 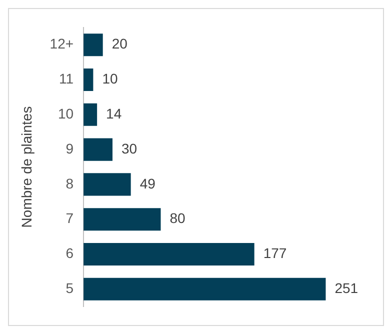 I want to click on data-label: 20, so click(x=120, y=44).